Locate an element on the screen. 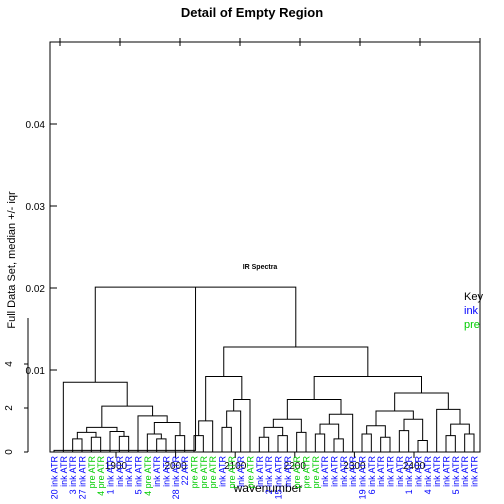 This screenshot has height=504, width=504. leaf-label: 2 ink ATR is located at coordinates (269, 475).